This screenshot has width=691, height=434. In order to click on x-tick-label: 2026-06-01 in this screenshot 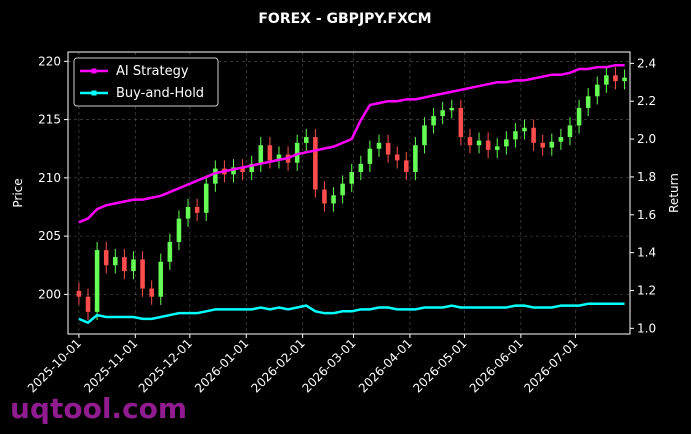, I will do `click(496, 365)`.